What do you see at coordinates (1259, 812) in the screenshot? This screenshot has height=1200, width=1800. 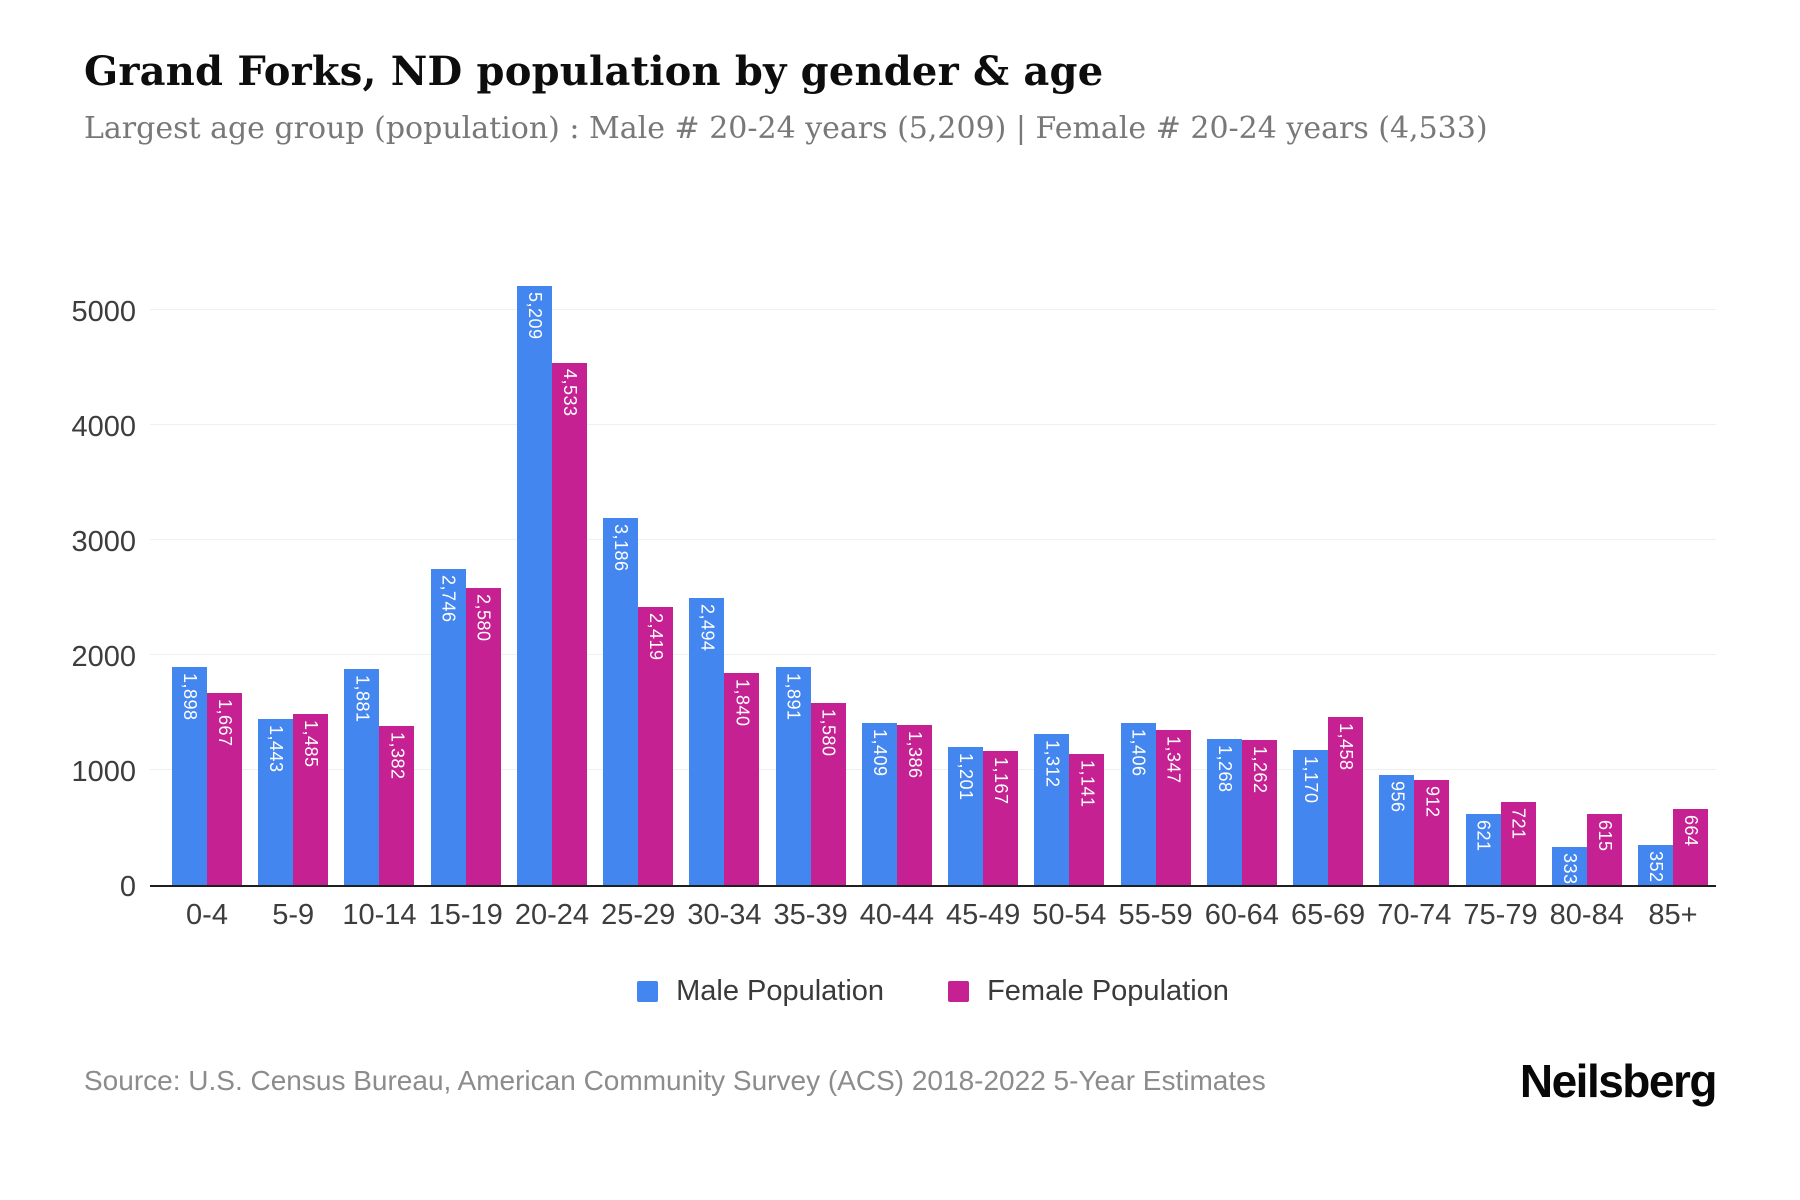 I see `bar-female-60-64: 1,262` at bounding box center [1259, 812].